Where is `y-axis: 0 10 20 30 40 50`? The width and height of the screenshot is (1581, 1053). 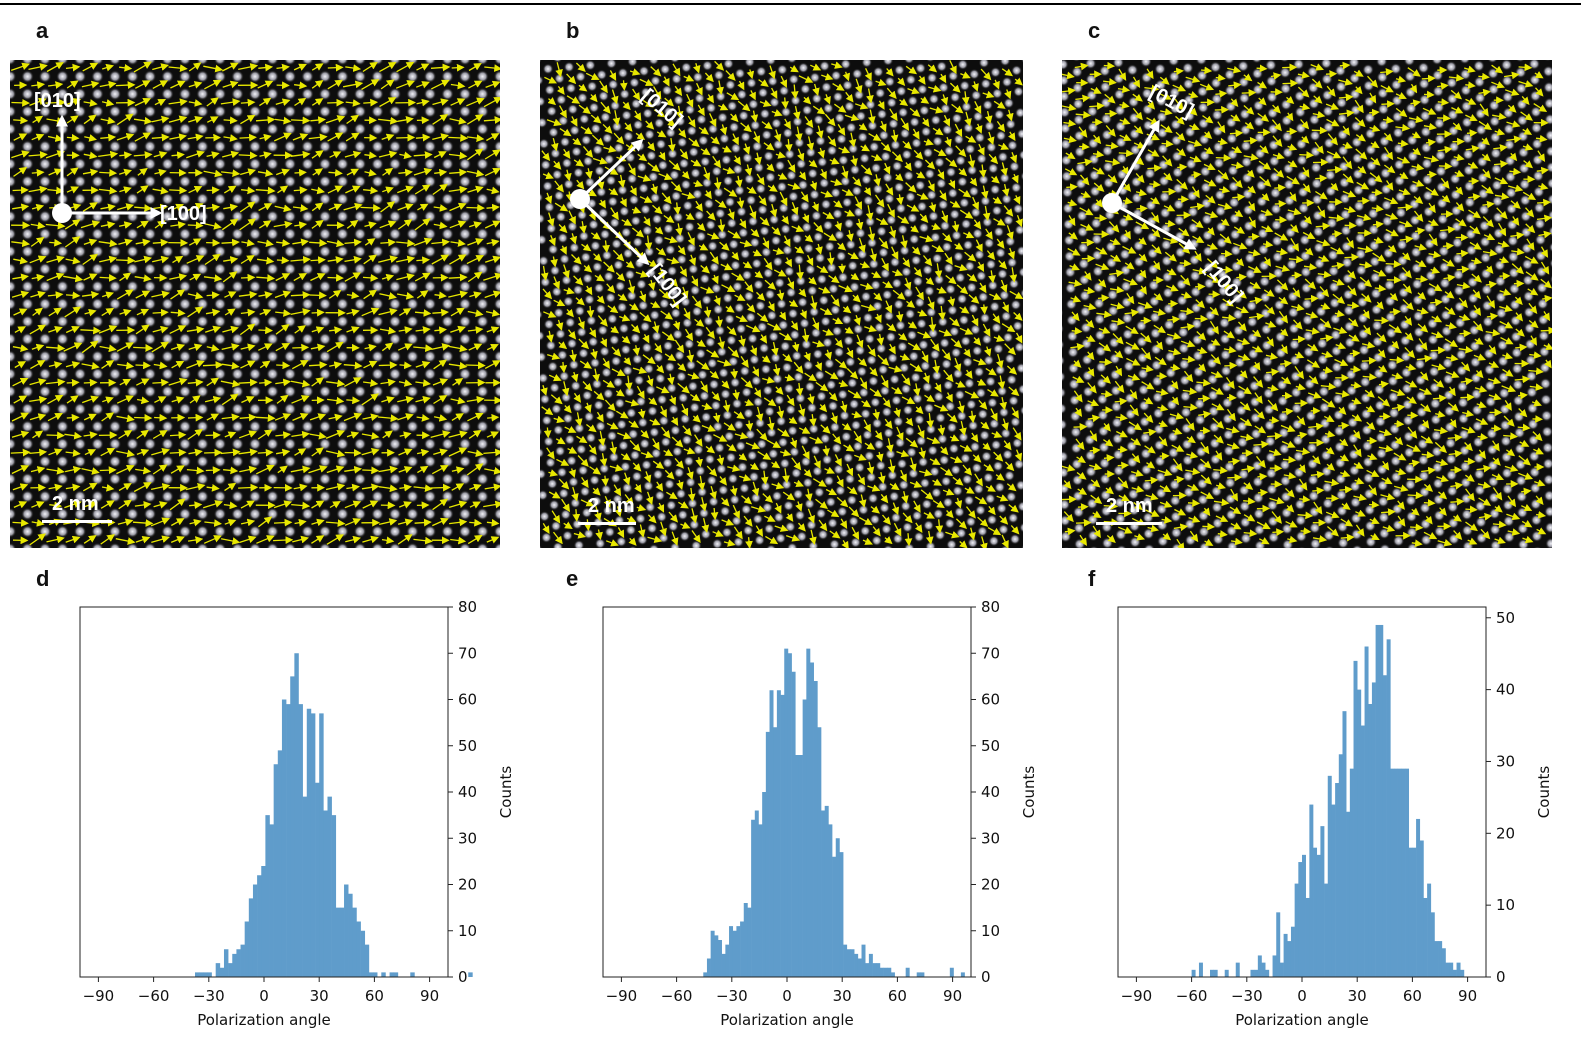
y-axis: 0 10 20 30 40 50 is located at coordinates (1500, 797).